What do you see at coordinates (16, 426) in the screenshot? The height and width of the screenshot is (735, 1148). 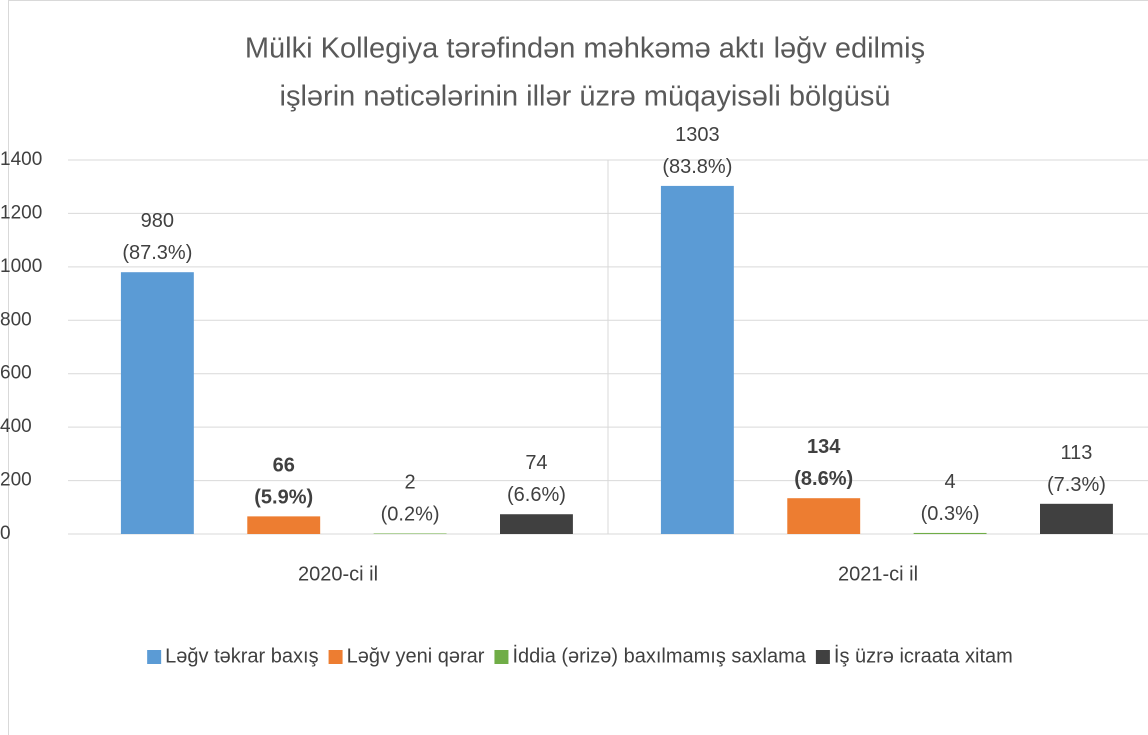 I see `y-tick-label: 400` at bounding box center [16, 426].